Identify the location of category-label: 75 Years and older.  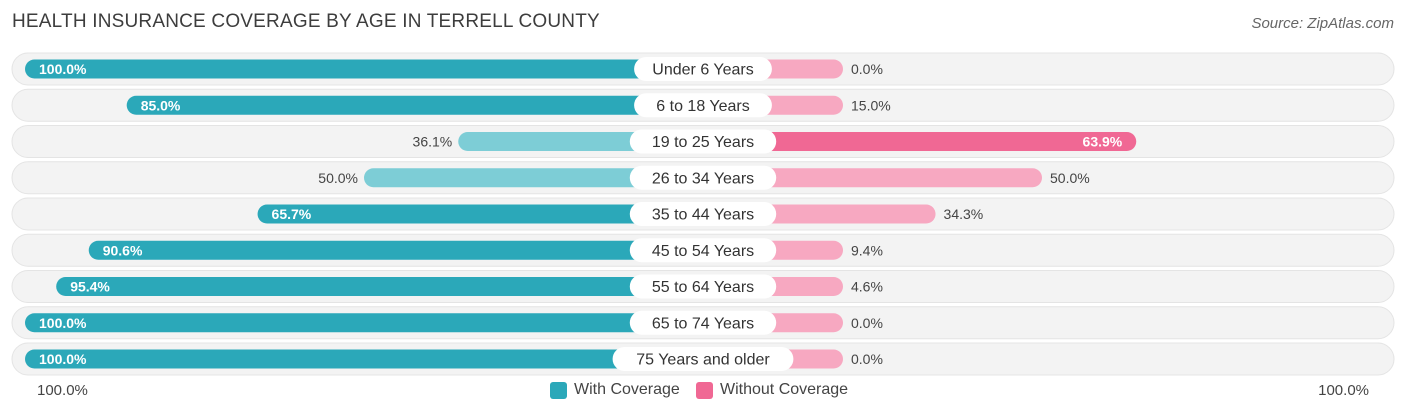
(703, 360).